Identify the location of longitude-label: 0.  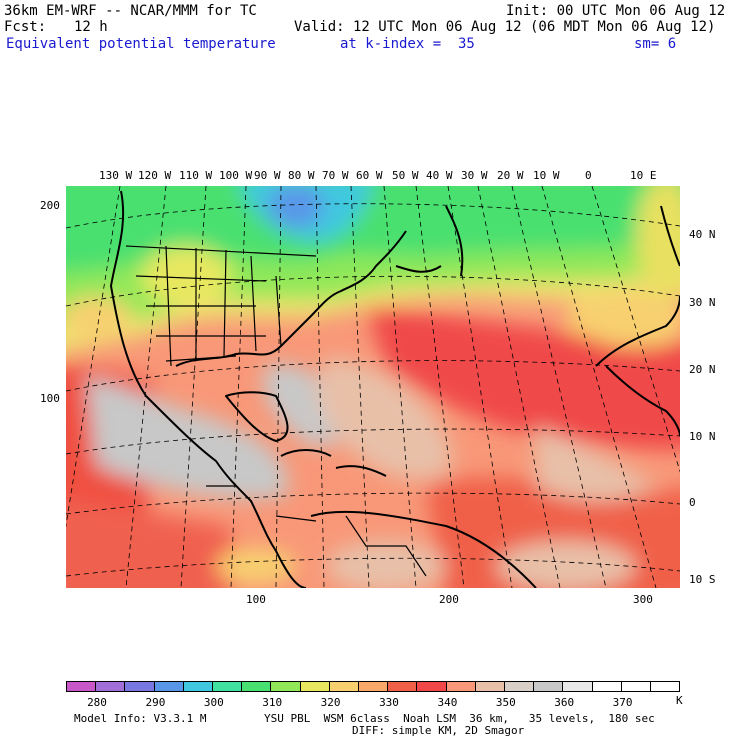
(588, 175).